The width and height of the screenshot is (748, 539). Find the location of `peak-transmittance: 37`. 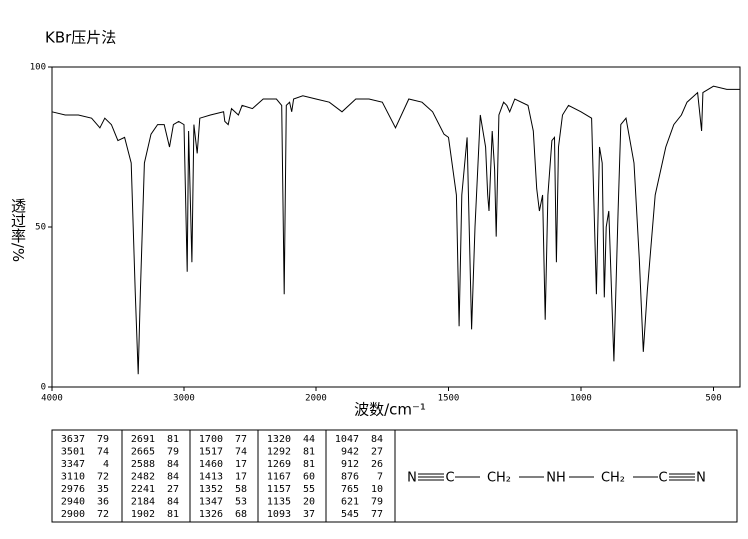

peak-transmittance: 37 is located at coordinates (309, 514).